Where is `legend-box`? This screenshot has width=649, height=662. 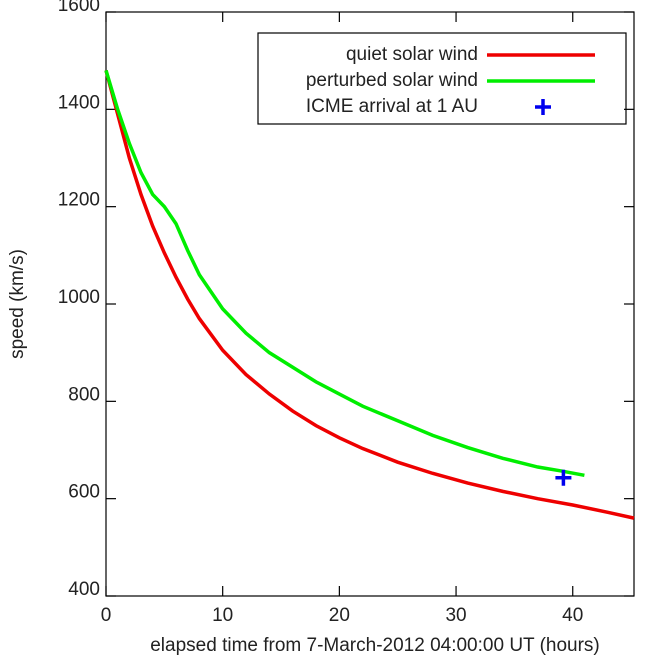 legend-box is located at coordinates (442, 78).